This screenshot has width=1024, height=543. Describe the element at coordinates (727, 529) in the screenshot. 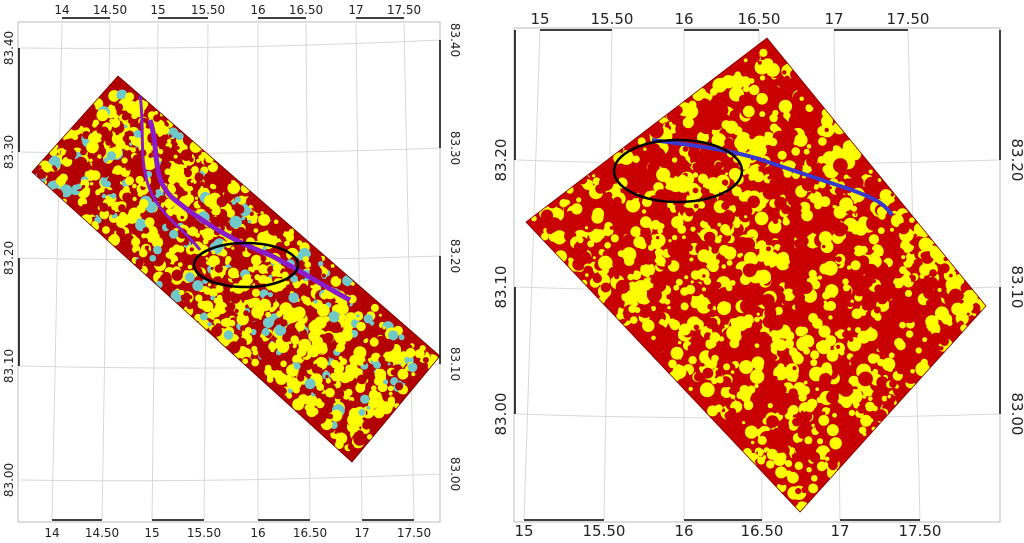

I see `right-bottom-axis: 15 15.50 16 16.50 17 17.50` at that location.